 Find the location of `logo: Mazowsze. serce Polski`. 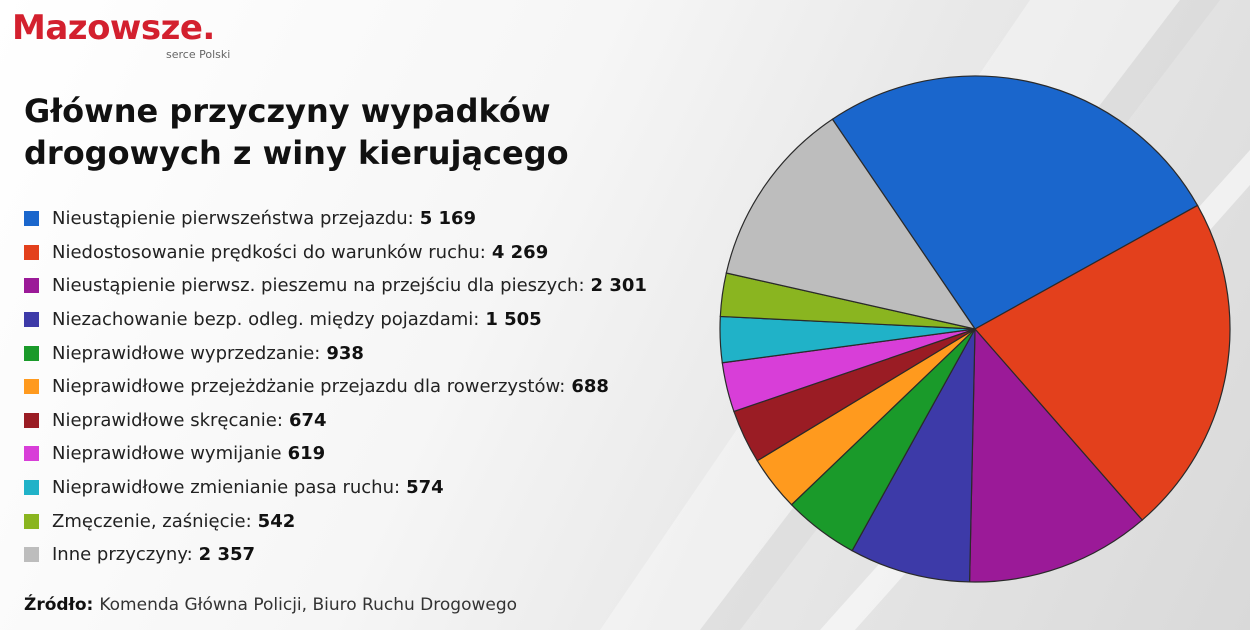

logo: Mazowsze. serce Polski is located at coordinates (130, 38).